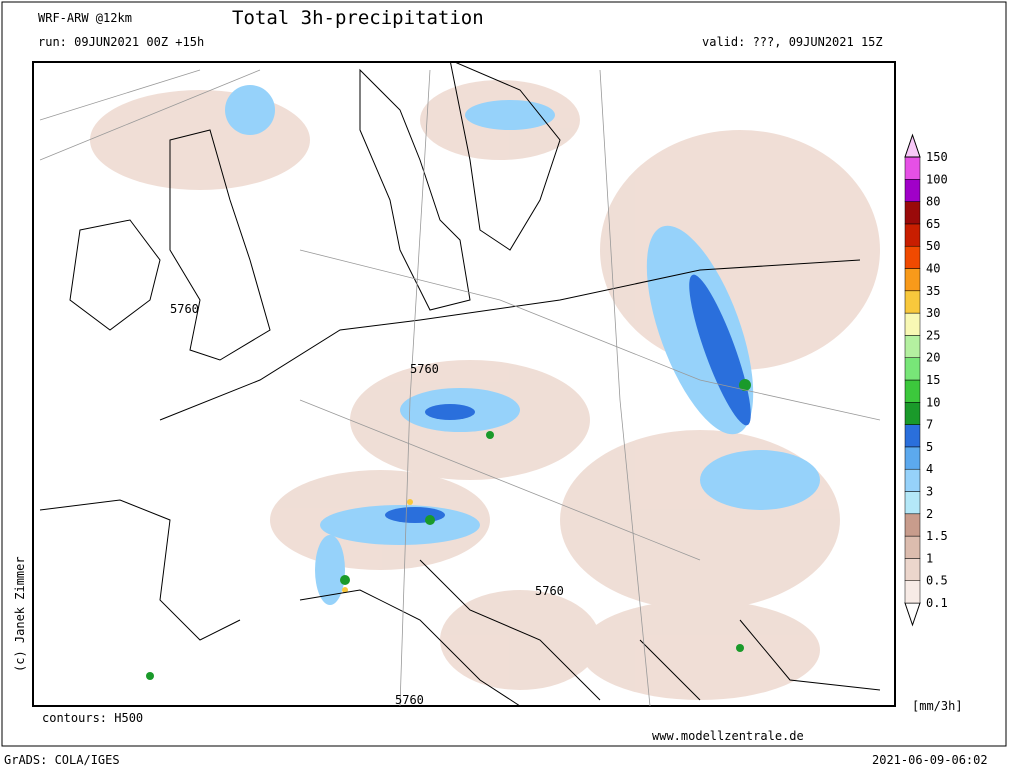  I want to click on legend-label: 7, so click(929, 425).